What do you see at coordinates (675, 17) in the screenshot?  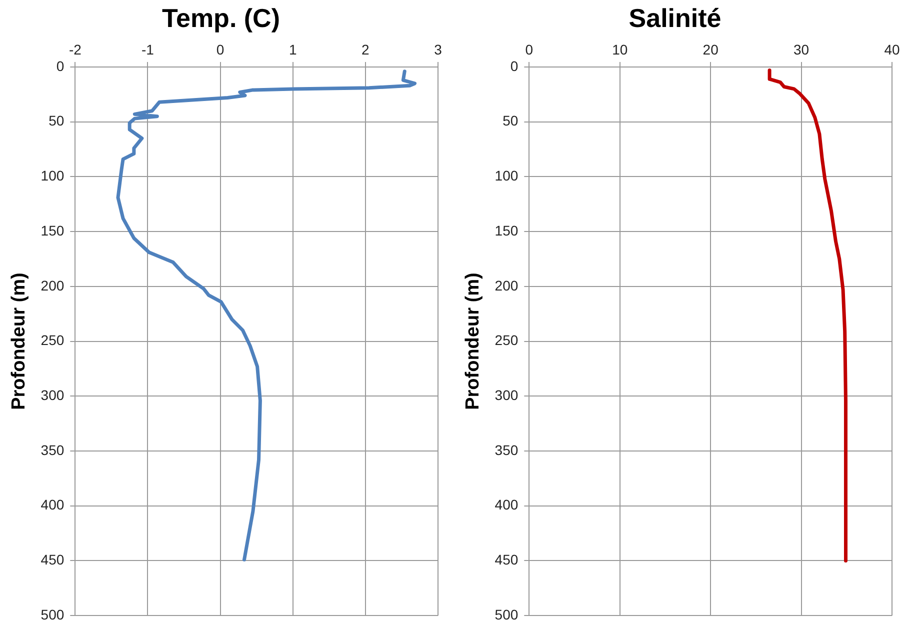 I see `chart-title: Salinité` at bounding box center [675, 17].